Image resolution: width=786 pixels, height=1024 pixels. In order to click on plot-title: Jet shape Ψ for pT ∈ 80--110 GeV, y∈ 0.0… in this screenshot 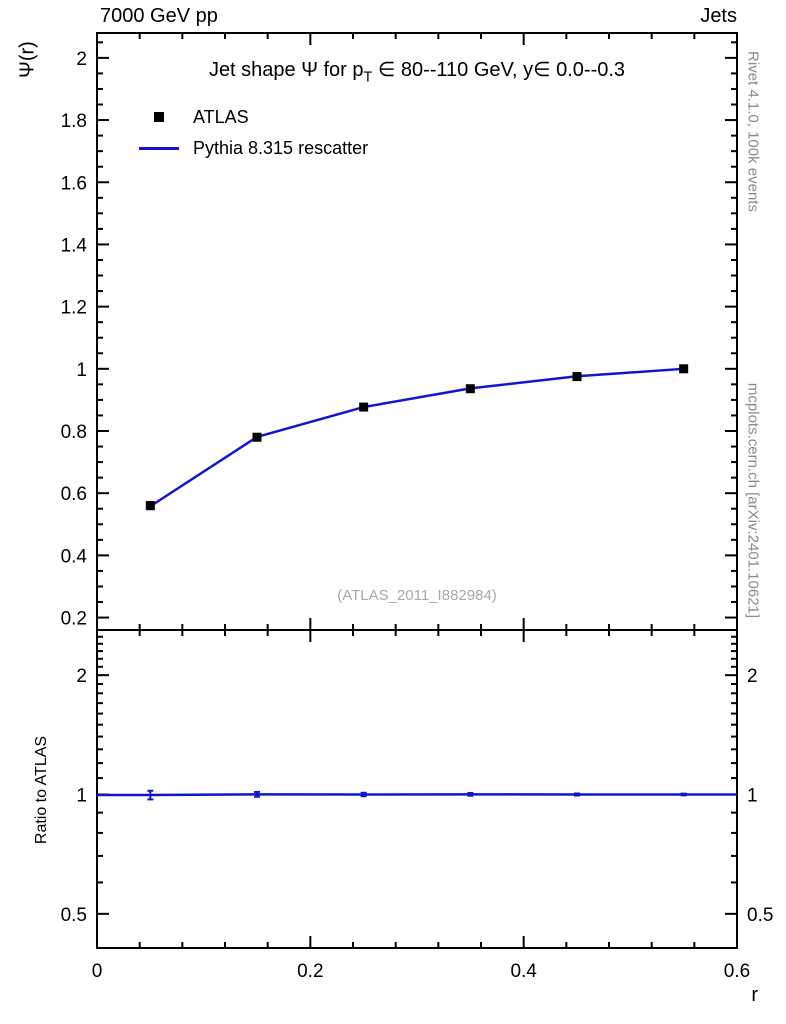, I will do `click(417, 71)`.